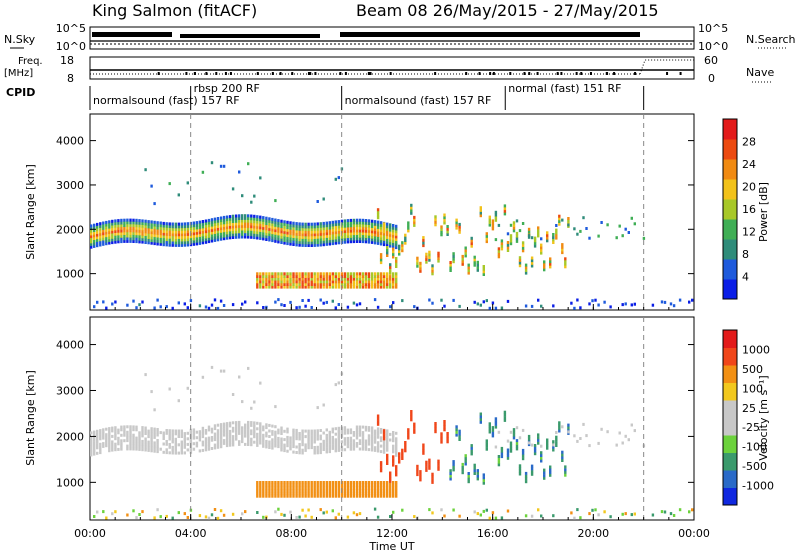 Image resolution: width=800 pixels, height=554 pixels. I want to click on freq-dot, so click(370, 73).